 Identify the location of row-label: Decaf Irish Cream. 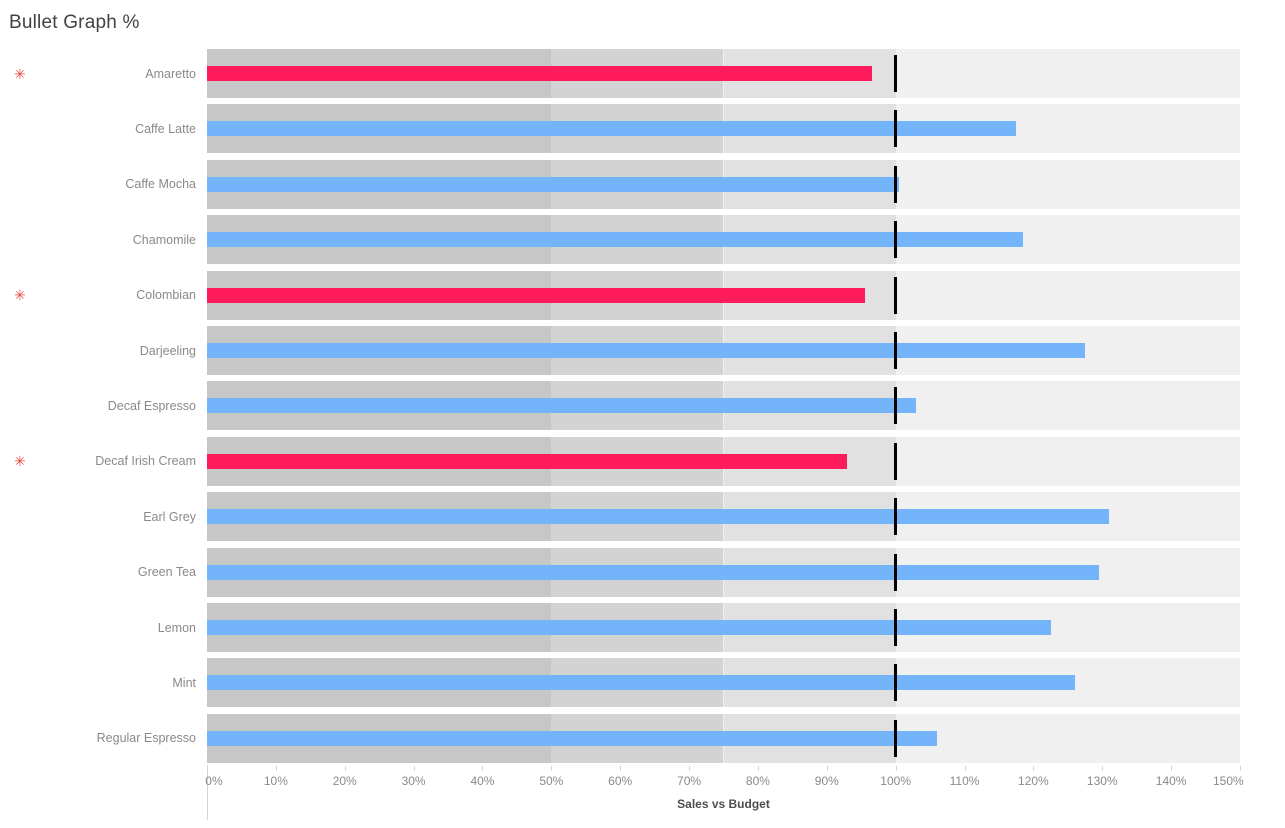
(145, 461).